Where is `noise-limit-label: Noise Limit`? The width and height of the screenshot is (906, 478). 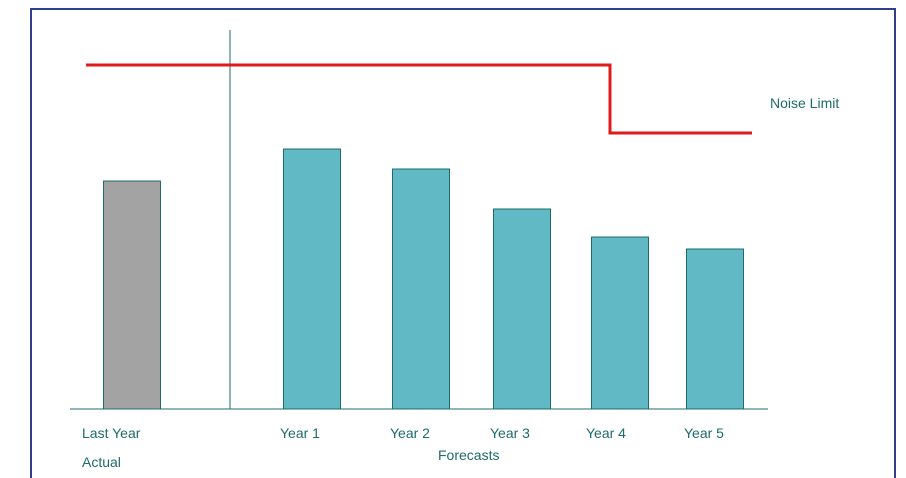
noise-limit-label: Noise Limit is located at coordinates (804, 103).